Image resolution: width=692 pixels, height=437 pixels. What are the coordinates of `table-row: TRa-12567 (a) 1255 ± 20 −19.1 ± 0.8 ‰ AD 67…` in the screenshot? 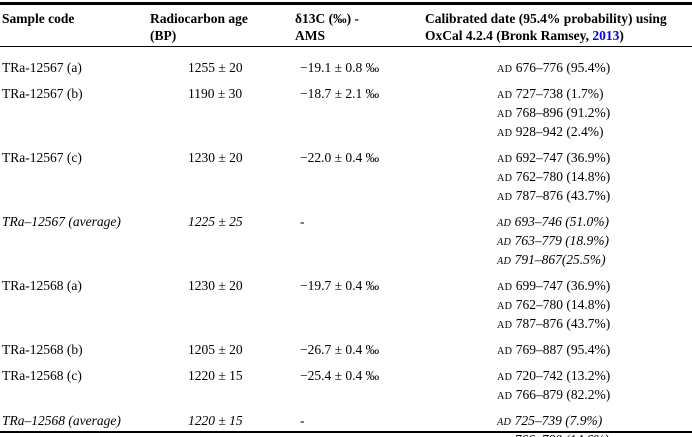 It's located at (346, 68).